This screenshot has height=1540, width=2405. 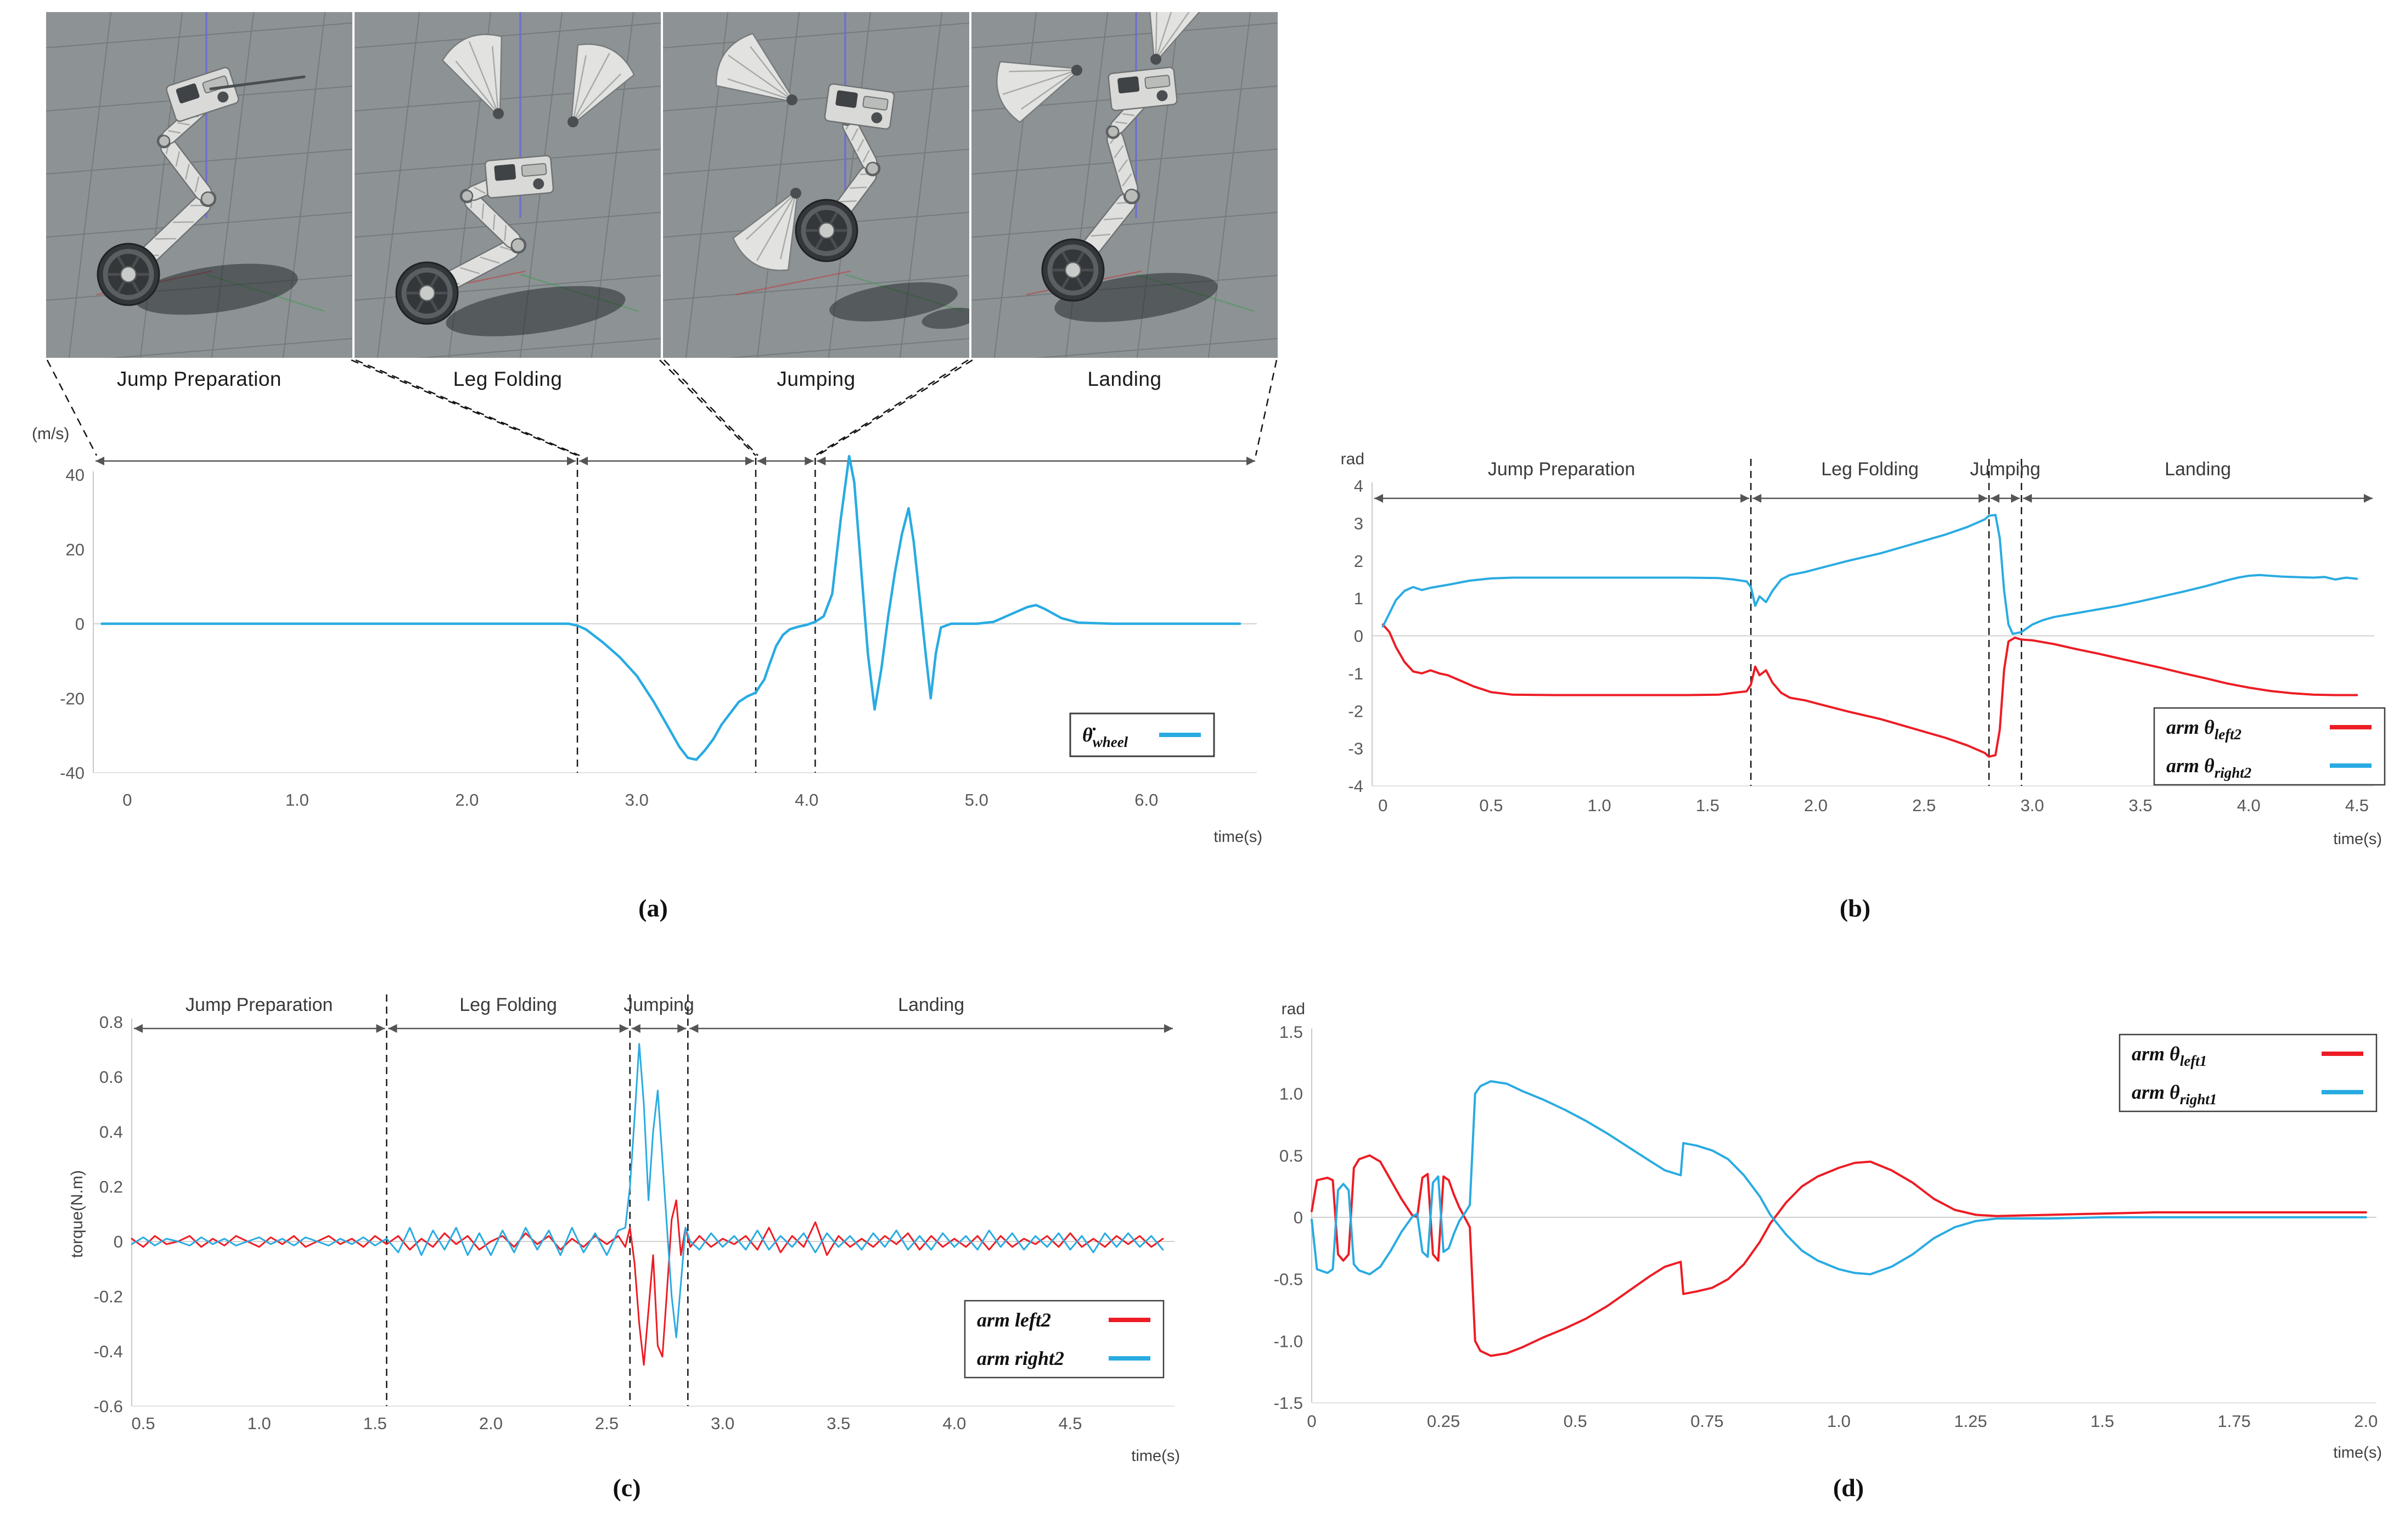 I want to click on robot-body-group, so click(x=515, y=179).